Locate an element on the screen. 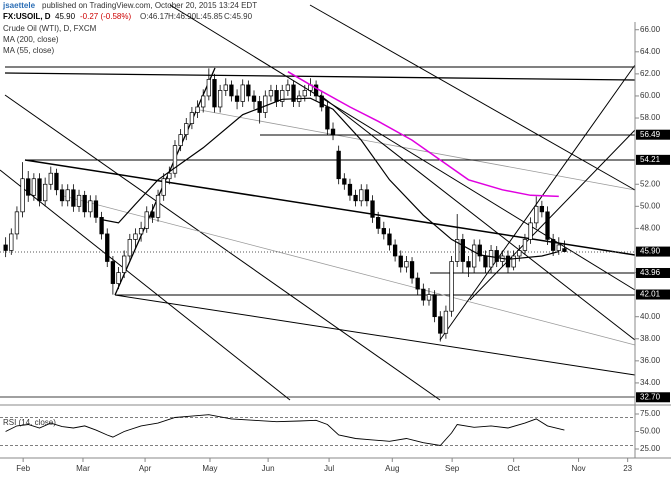 This screenshot has width=671, height=480. price-label: 45.90 is located at coordinates (650, 251).